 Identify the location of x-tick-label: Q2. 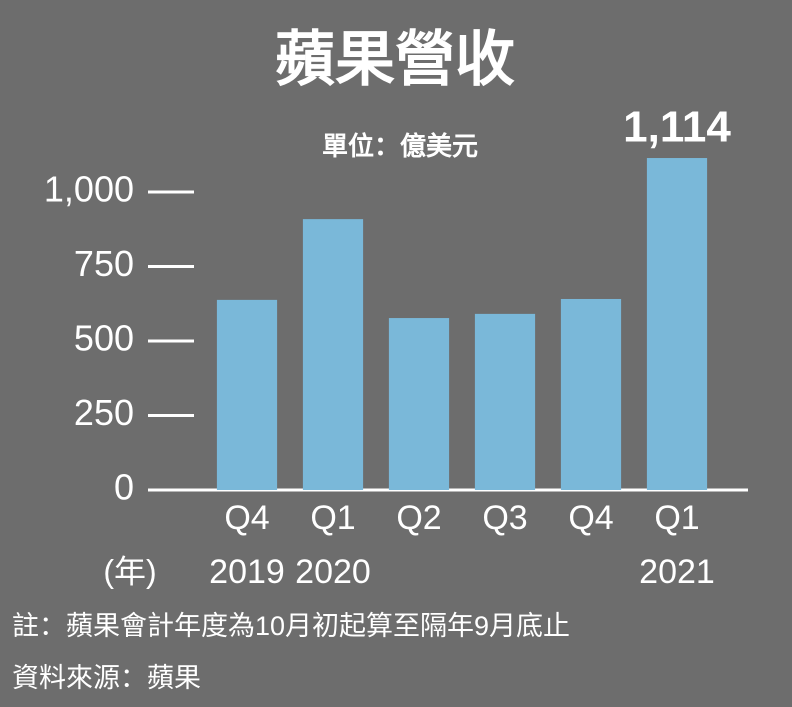
(418, 518).